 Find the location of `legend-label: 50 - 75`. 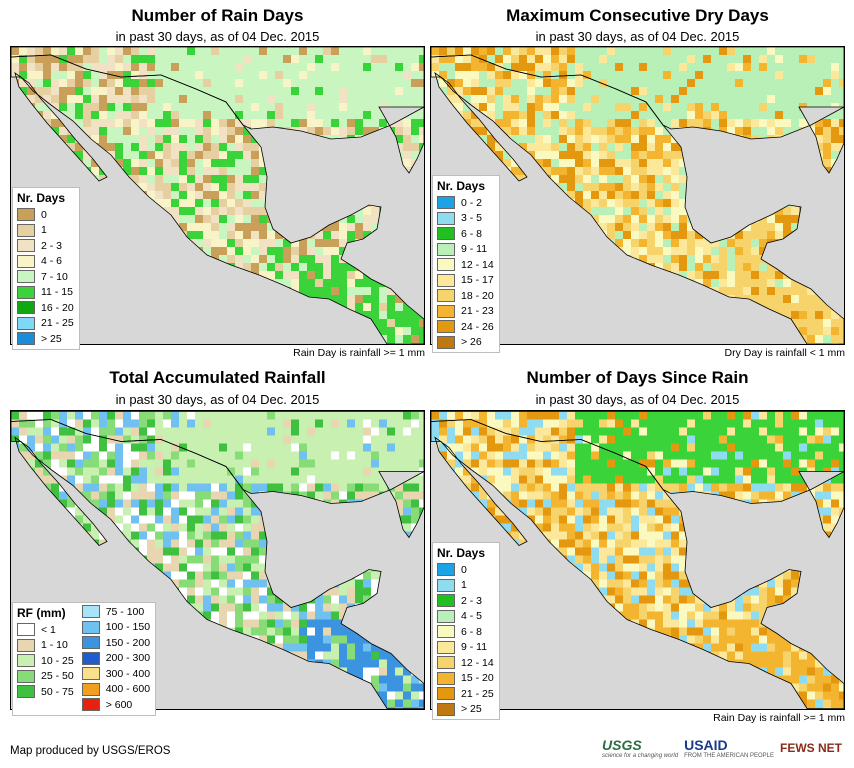

legend-label: 50 - 75 is located at coordinates (57, 691).